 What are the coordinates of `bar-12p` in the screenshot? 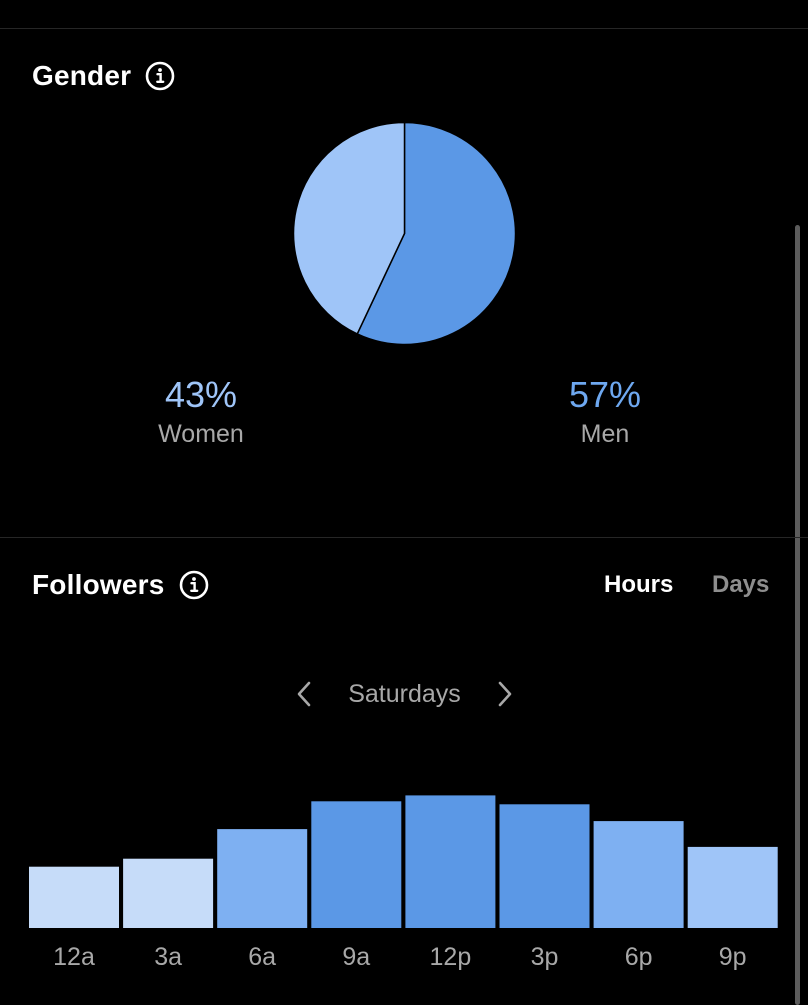 It's located at (450, 861).